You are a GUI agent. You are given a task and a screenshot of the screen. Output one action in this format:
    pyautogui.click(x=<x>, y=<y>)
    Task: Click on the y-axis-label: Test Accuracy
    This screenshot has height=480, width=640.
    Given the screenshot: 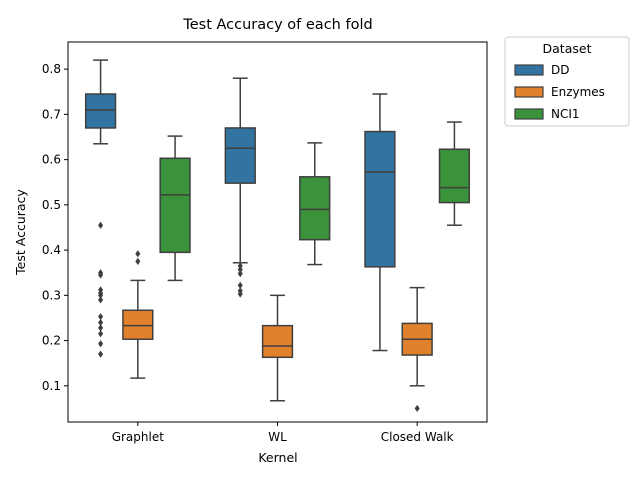 What is the action you would take?
    pyautogui.click(x=20, y=232)
    